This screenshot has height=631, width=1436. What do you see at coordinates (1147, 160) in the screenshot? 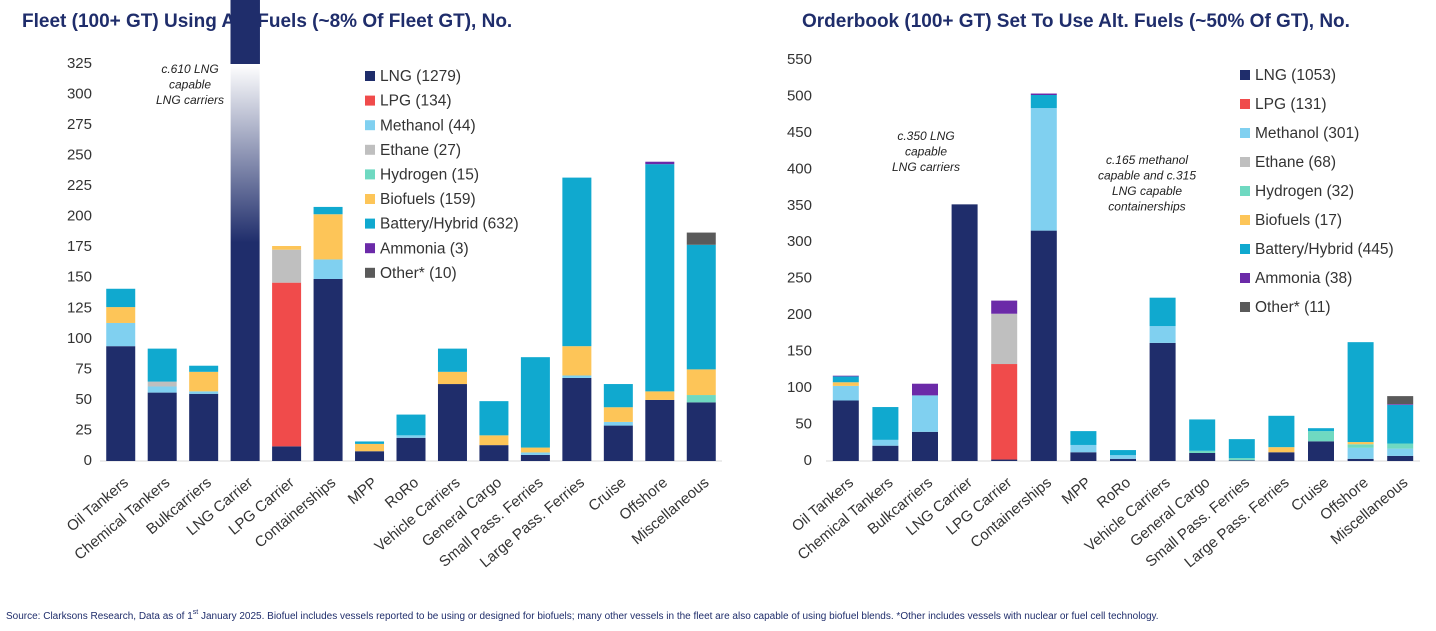
I see `annotation: c.165 methanol` at bounding box center [1147, 160].